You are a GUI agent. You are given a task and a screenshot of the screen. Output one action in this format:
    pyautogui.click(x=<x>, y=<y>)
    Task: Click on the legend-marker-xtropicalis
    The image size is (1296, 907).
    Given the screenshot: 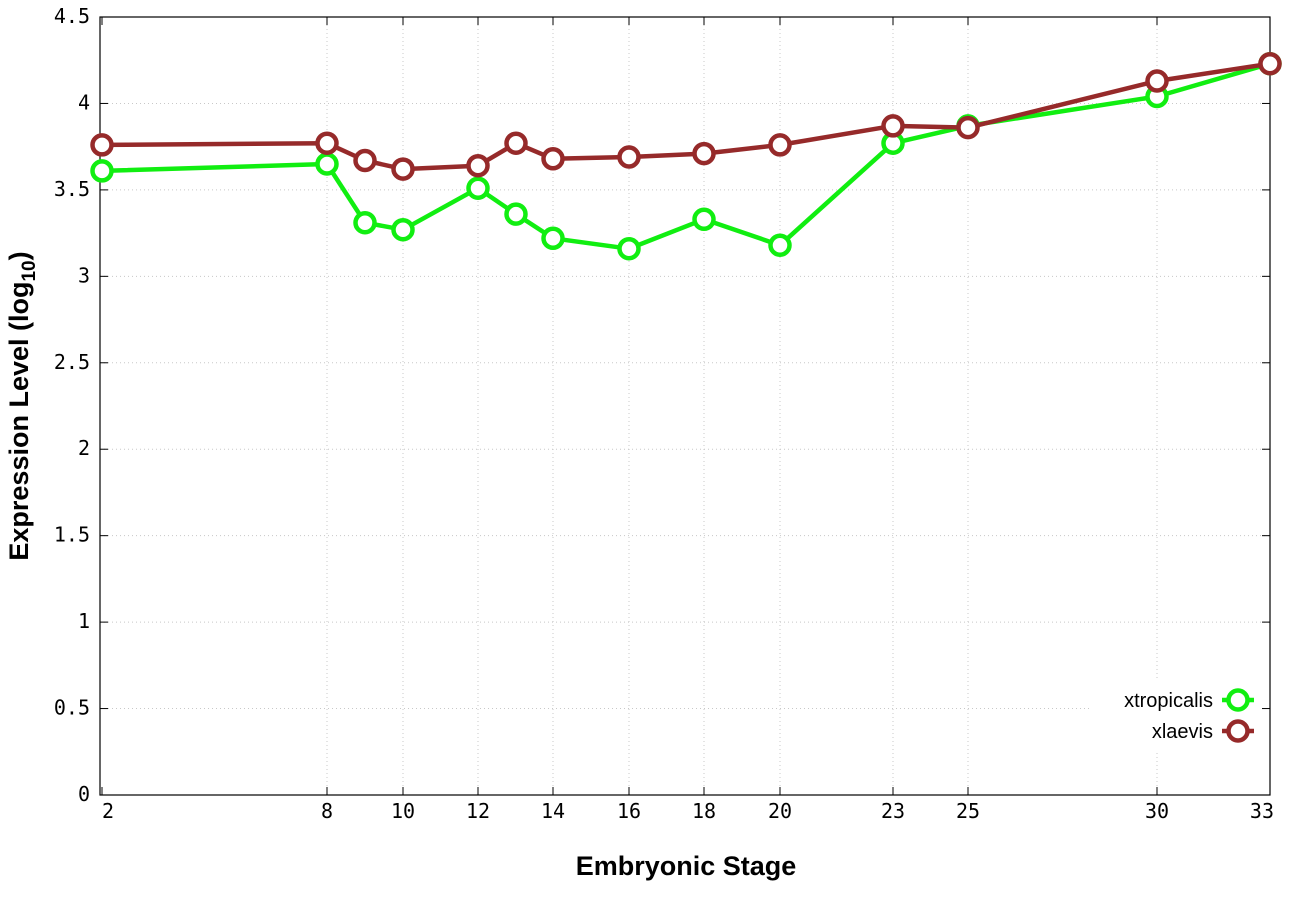 What is the action you would take?
    pyautogui.click(x=1238, y=700)
    